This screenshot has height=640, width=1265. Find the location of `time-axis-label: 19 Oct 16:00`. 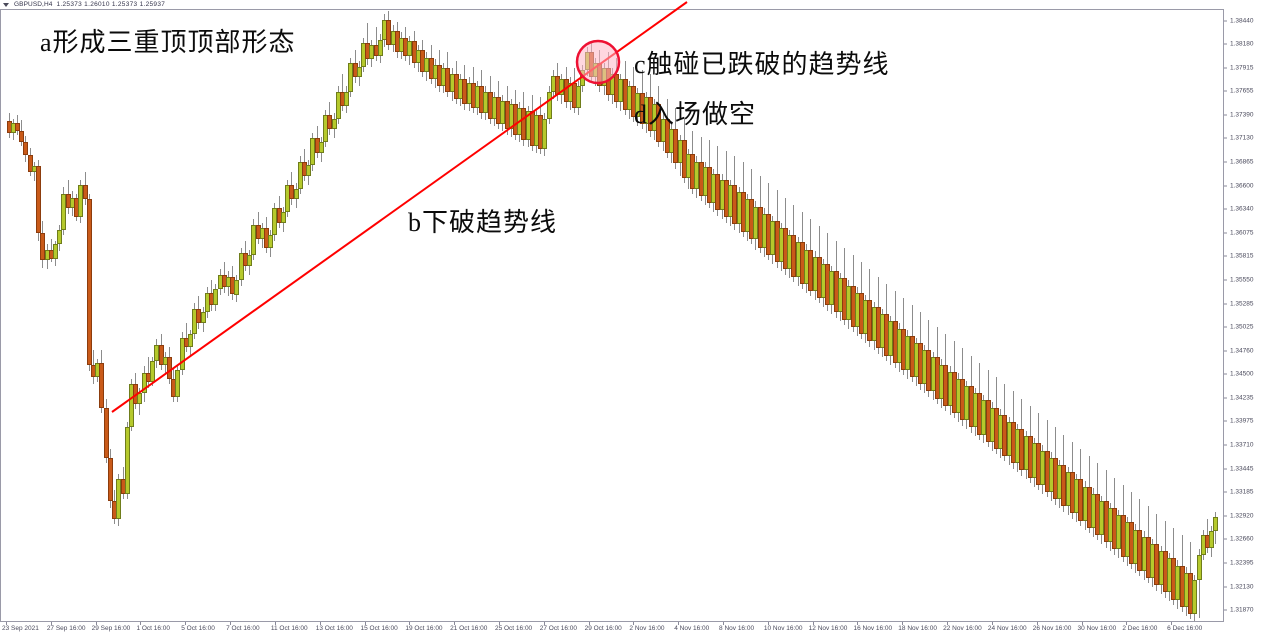

time-axis-label: 19 Oct 16:00 is located at coordinates (424, 628).